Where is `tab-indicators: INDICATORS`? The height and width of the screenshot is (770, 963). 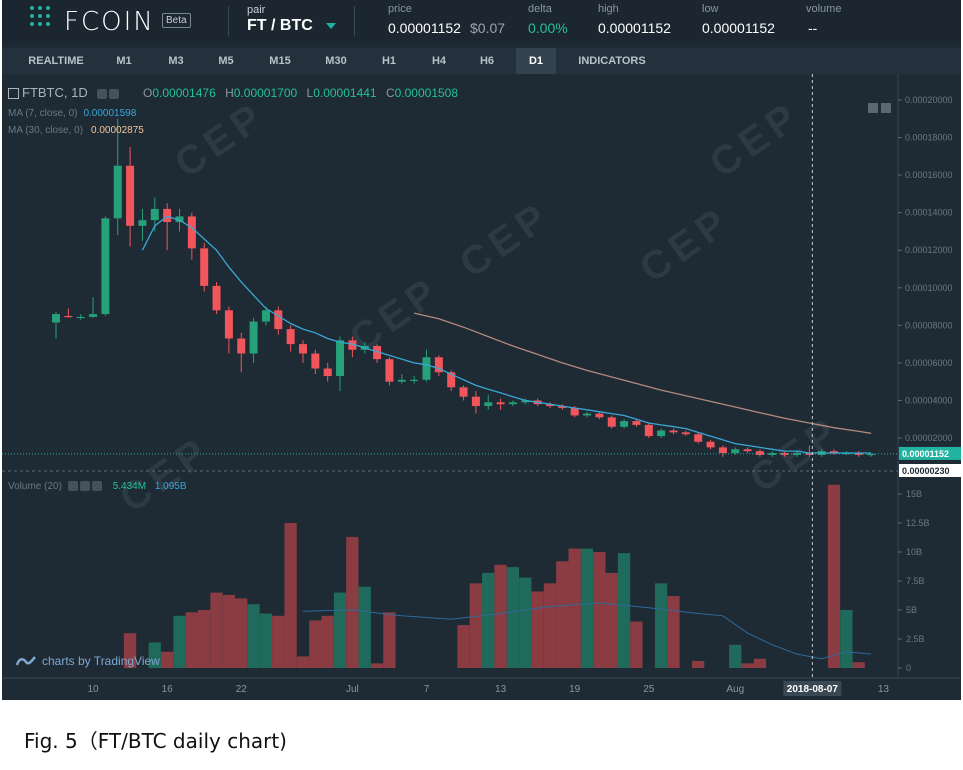 tab-indicators: INDICATORS is located at coordinates (612, 61).